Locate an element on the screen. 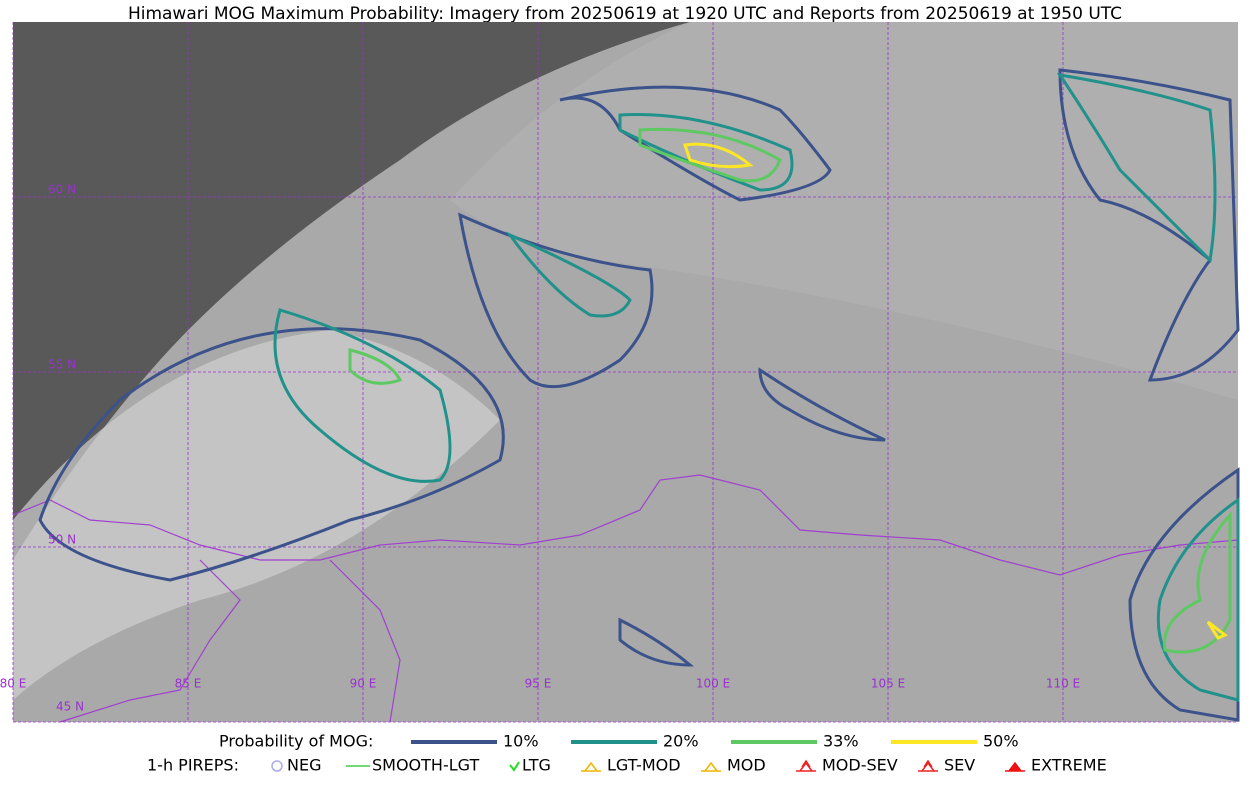  legend-title: Probability of MOG: is located at coordinates (296, 741).